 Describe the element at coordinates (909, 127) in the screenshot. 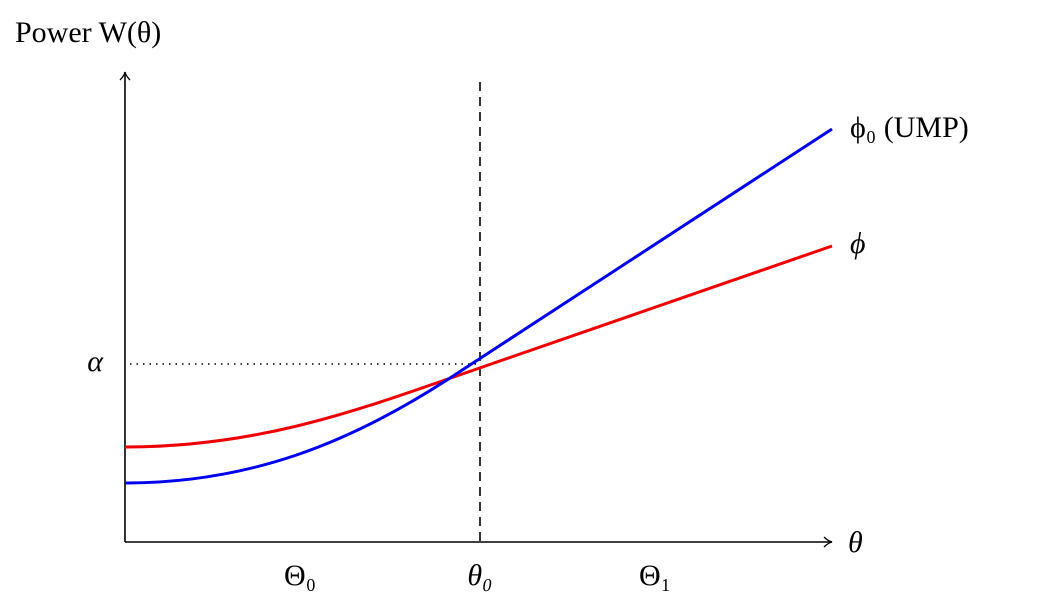

I see `ump-label: ϕ₀ (UMP)` at that location.